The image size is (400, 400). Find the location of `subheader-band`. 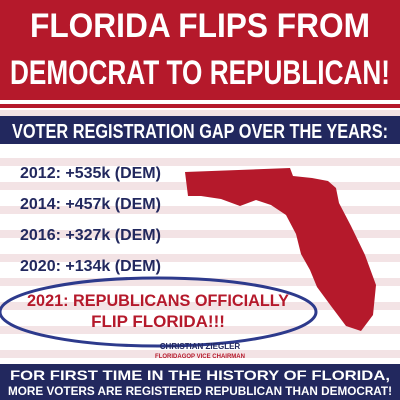

subheader-band is located at coordinates (200, 130).